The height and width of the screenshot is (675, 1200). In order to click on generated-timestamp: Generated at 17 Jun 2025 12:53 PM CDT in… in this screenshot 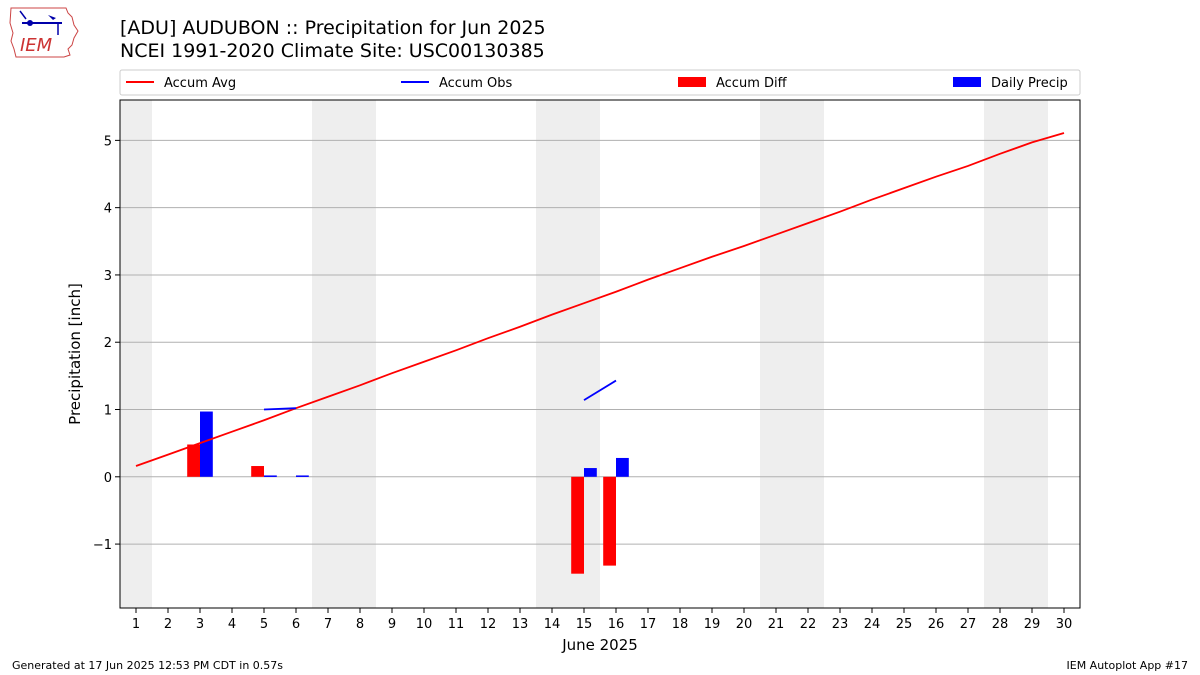, I will do `click(148, 665)`.